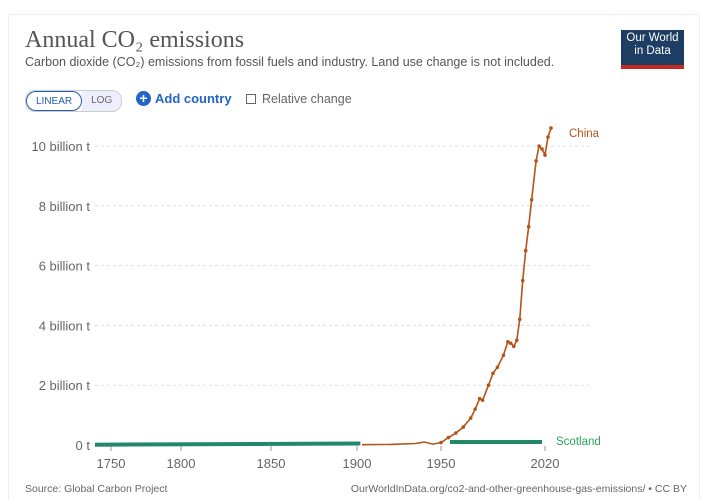 This screenshot has width=701, height=499. Describe the element at coordinates (83, 445) in the screenshot. I see `y-tick-label: 0 t` at that location.